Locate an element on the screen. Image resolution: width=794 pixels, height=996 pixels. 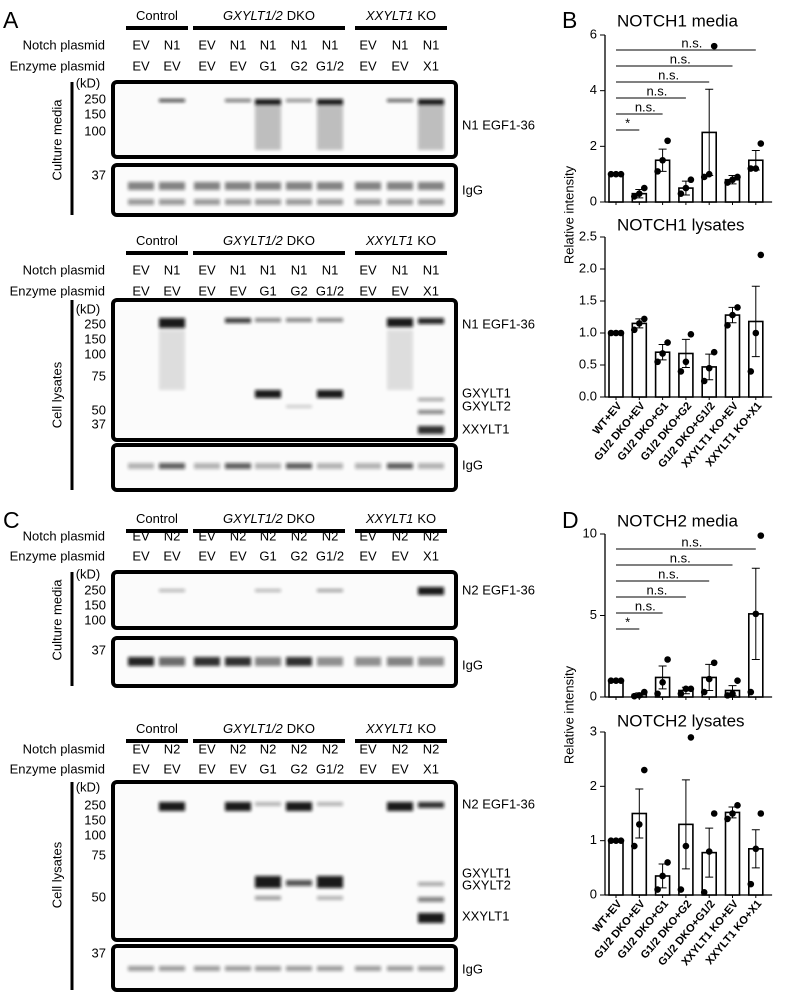
lane-label: X1 is located at coordinates (431, 768).